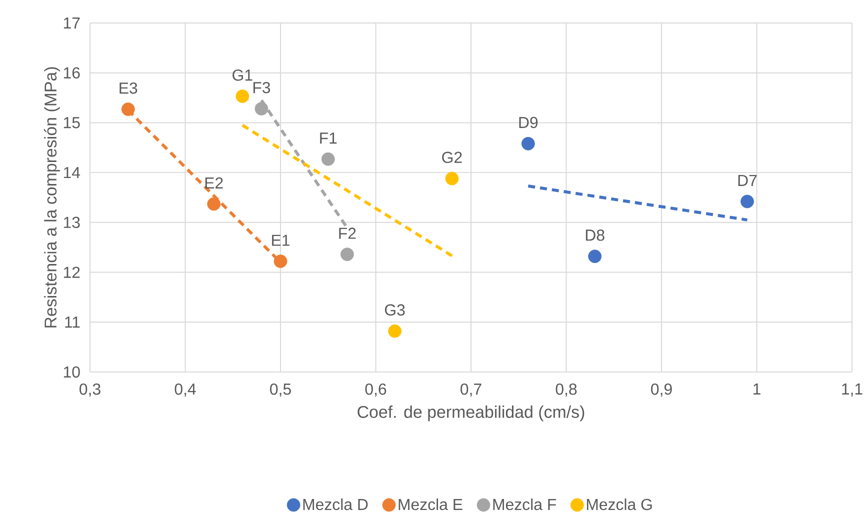 The width and height of the screenshot is (867, 523). Describe the element at coordinates (72, 372) in the screenshot. I see `y-tick-label: 10` at that location.